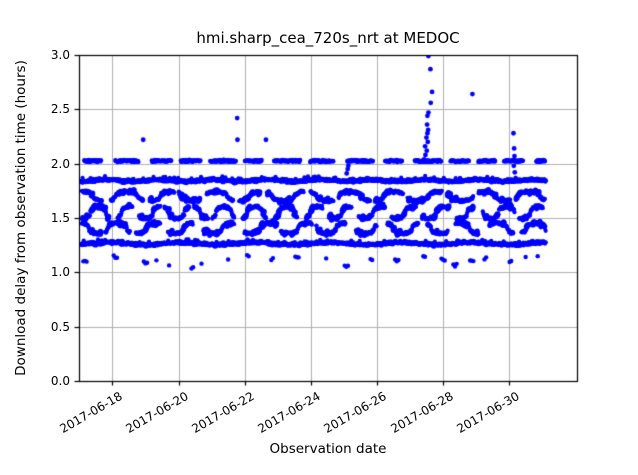 The height and width of the screenshot is (475, 638). Describe the element at coordinates (60, 163) in the screenshot. I see `y-tick-label: 2.0` at that location.